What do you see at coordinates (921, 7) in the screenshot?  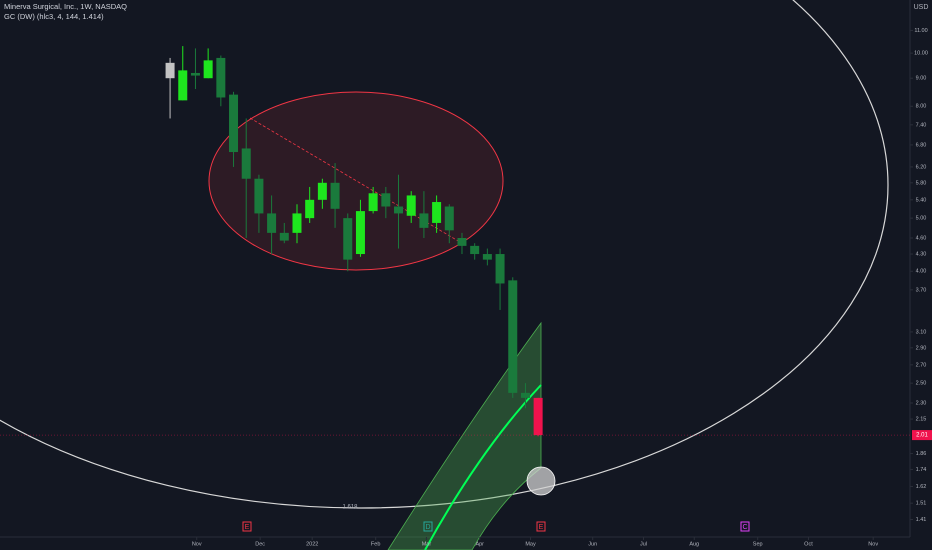 I see `currency-label: USD` at bounding box center [921, 7].